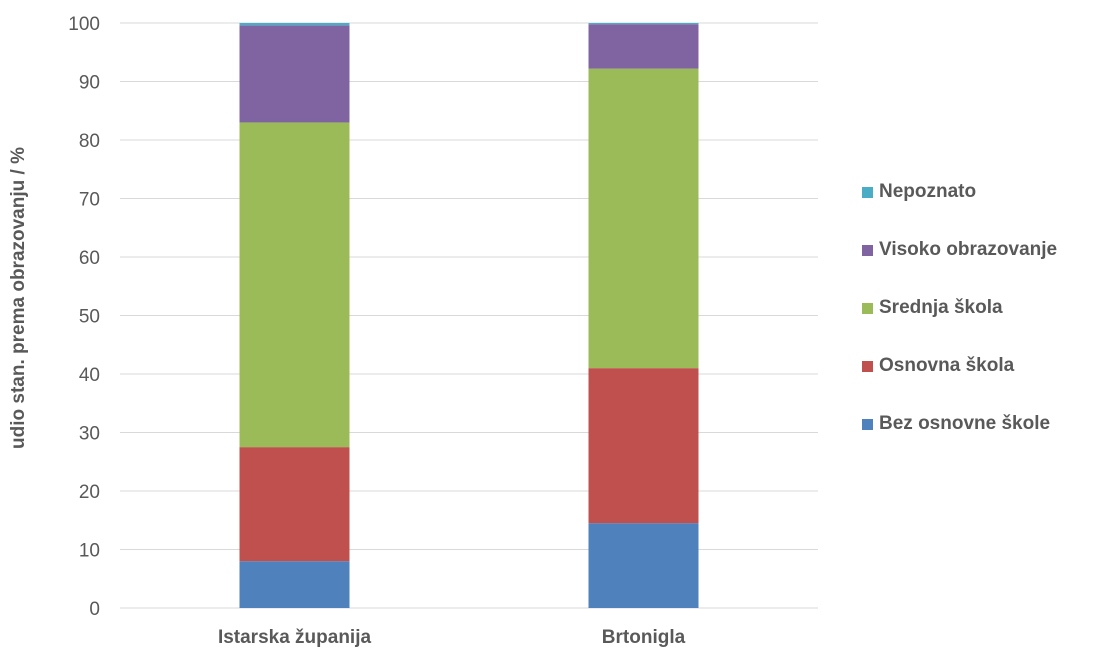 This screenshot has height=650, width=1107. What do you see at coordinates (89, 434) in the screenshot?
I see `y-tick-label: 30` at bounding box center [89, 434].